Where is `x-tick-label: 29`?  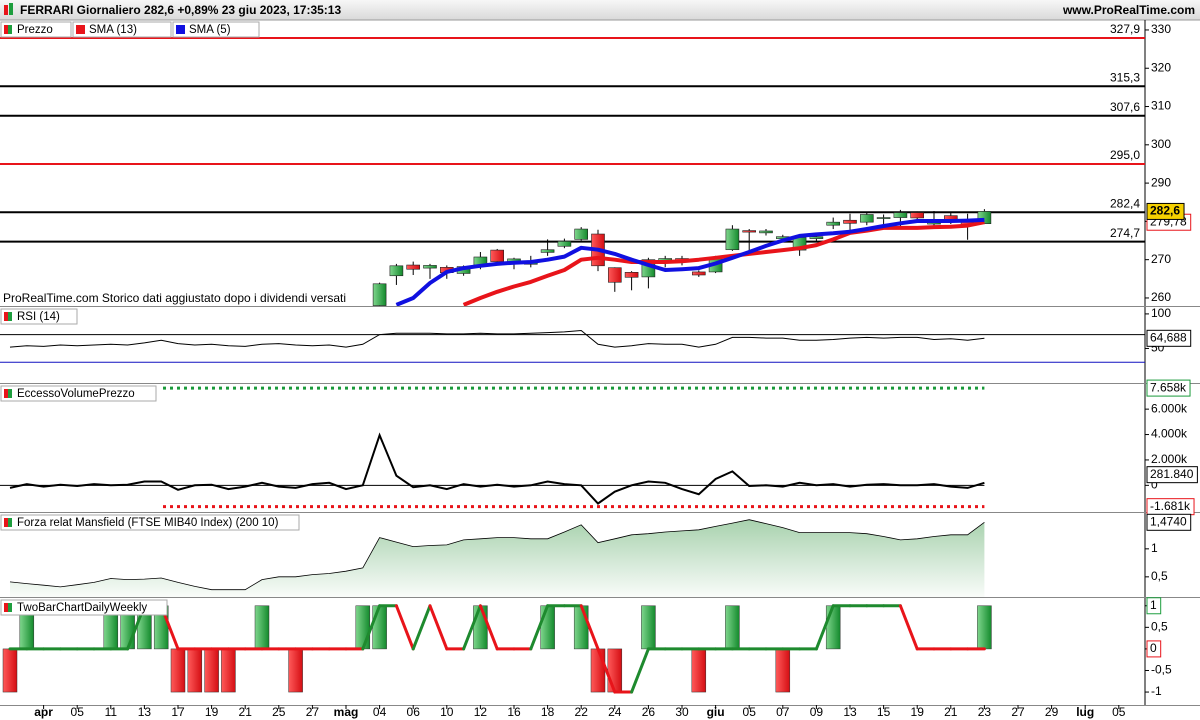 x-tick-label: 29 is located at coordinates (1052, 712).